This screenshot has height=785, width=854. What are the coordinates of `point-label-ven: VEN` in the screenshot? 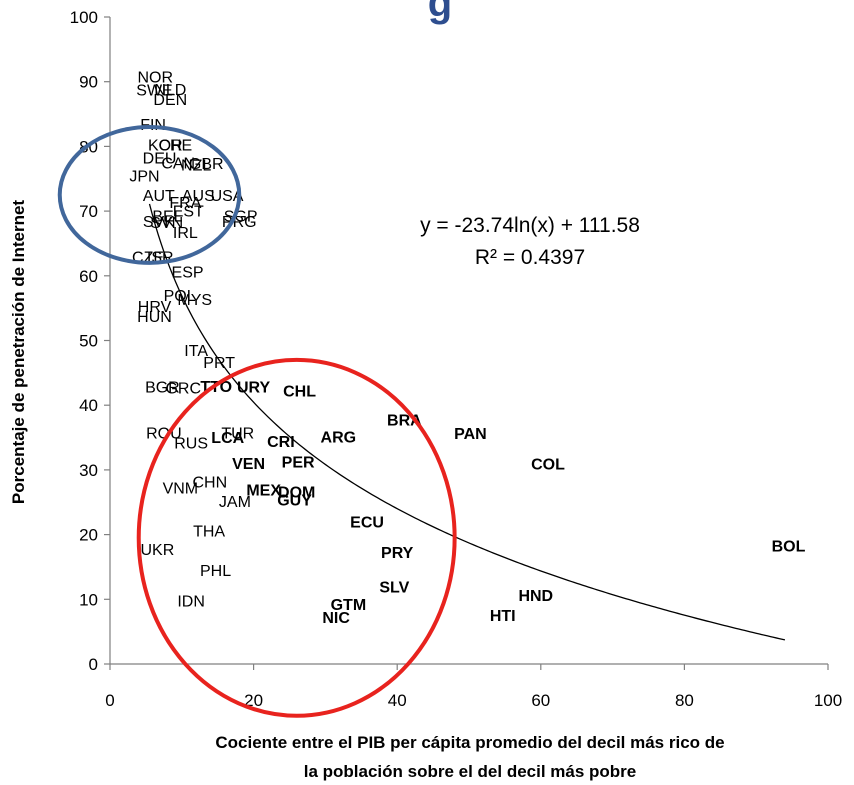 It's located at (248, 464).